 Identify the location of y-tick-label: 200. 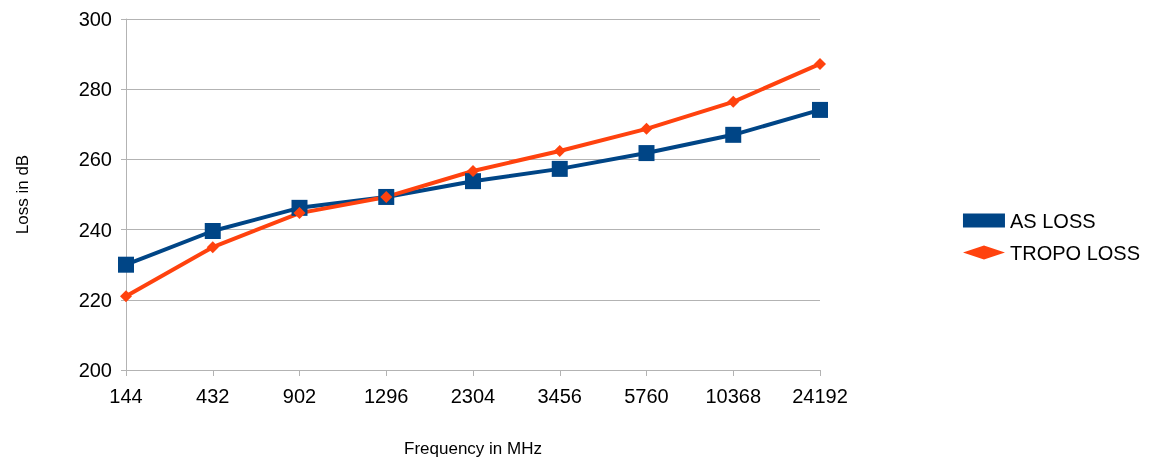
(95, 370).